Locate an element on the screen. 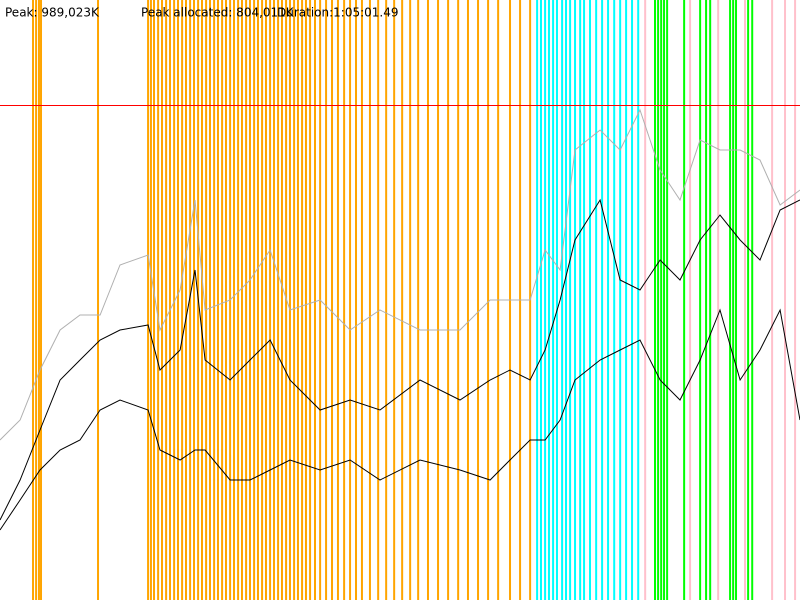  peak-allocated: Peak allocated: 804,011K is located at coordinates (218, 13).